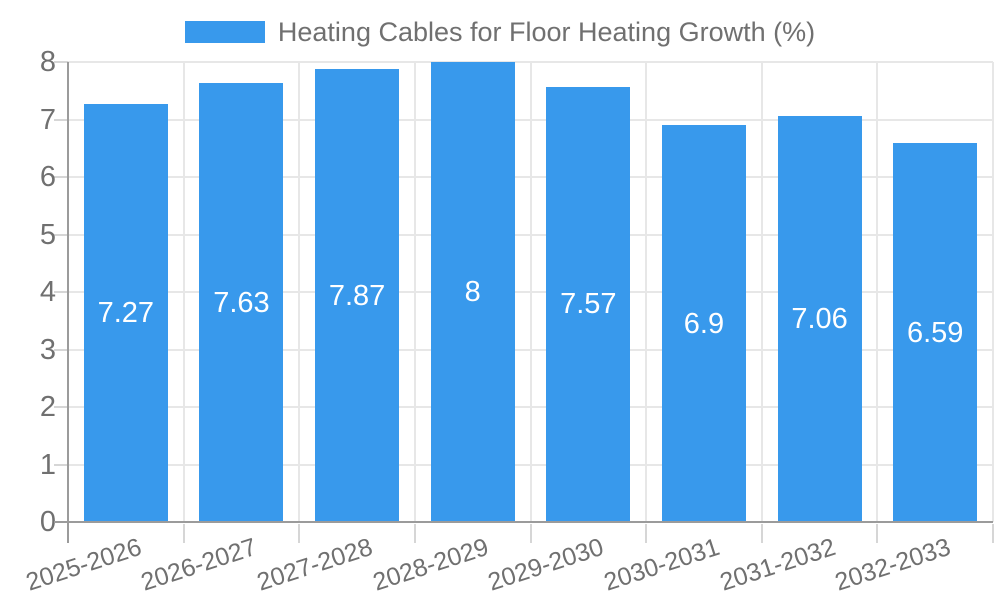  I want to click on bar-value-label: 7.06, so click(819, 319).